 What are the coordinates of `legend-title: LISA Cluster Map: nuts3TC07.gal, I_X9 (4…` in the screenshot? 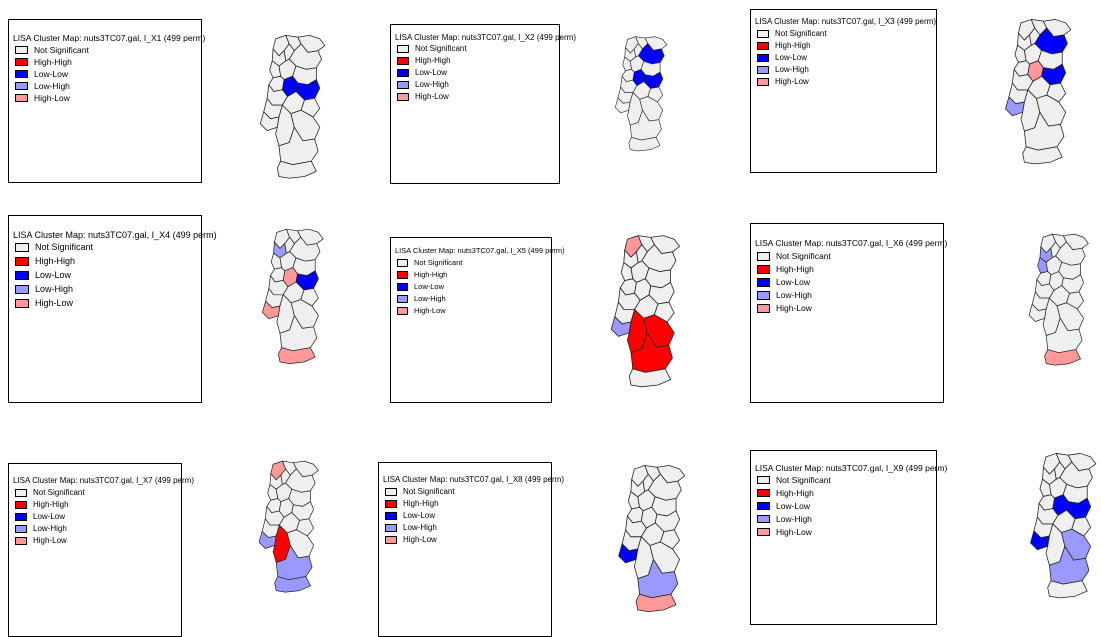 It's located at (851, 468).